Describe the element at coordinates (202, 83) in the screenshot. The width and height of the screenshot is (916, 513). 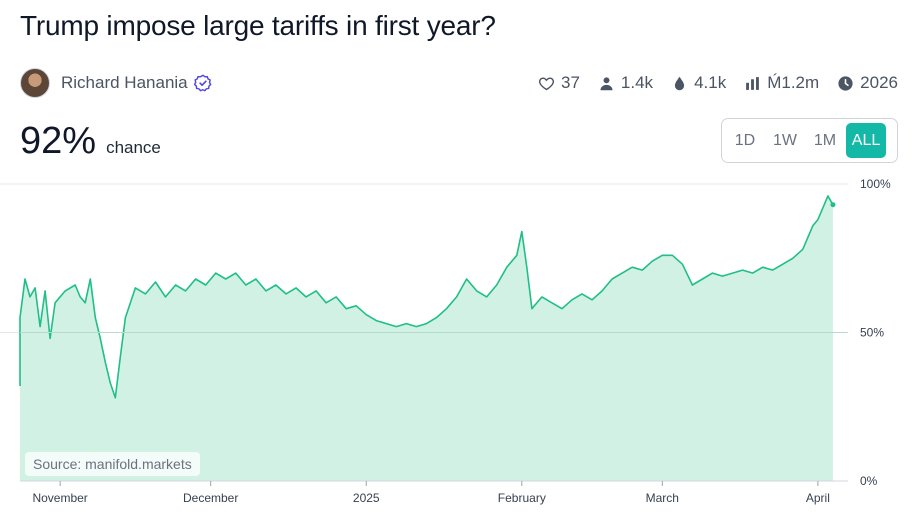
I see `verified-badge-icon` at that location.